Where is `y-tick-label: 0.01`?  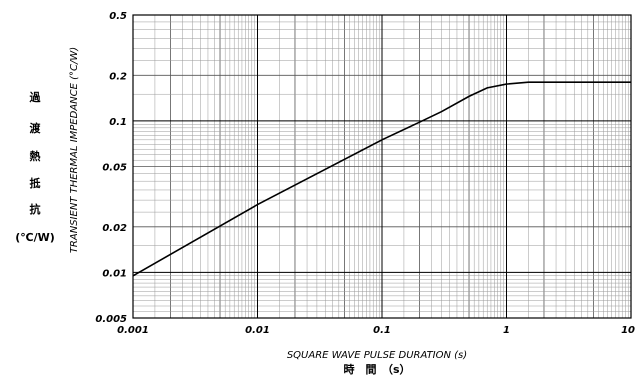
y-tick-label: 0.01 is located at coordinates (114, 273).